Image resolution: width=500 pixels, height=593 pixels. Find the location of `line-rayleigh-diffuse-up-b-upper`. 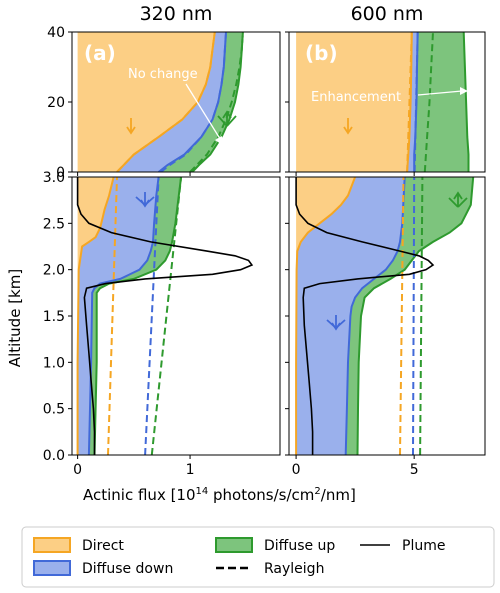

line-rayleigh-diffuse-up-b-upper is located at coordinates (428, 102).